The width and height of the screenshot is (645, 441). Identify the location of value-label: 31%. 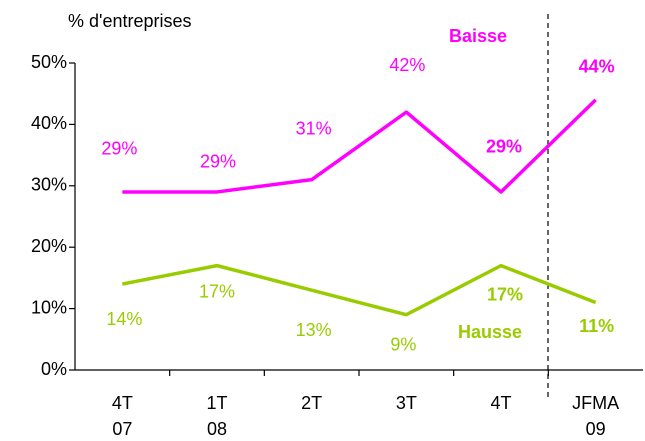
(314, 128).